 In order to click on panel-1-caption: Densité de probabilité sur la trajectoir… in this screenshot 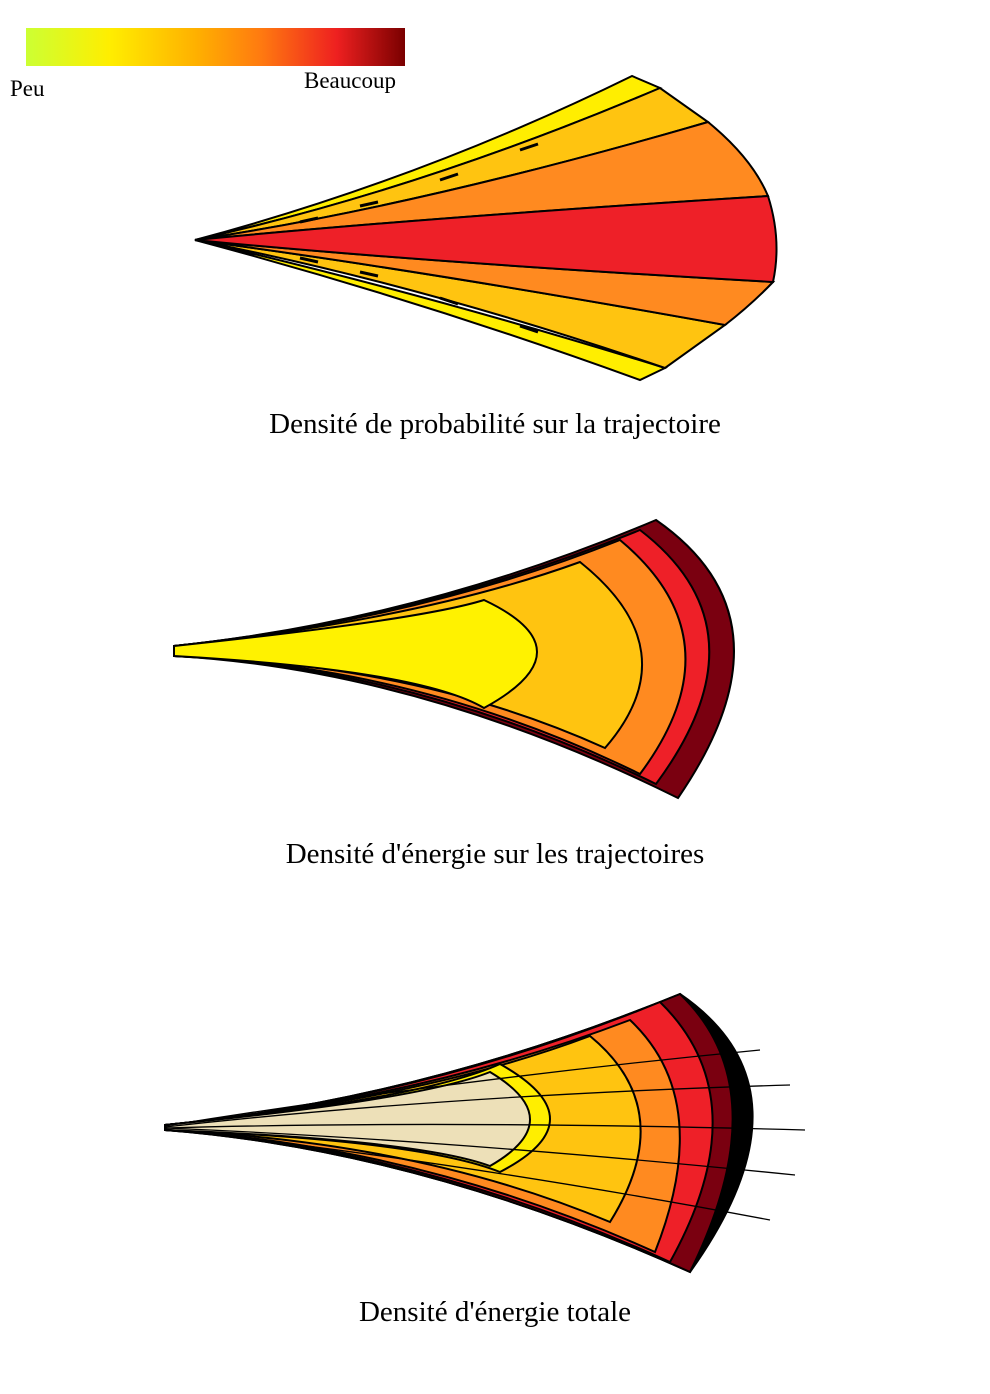, I will do `click(495, 424)`.